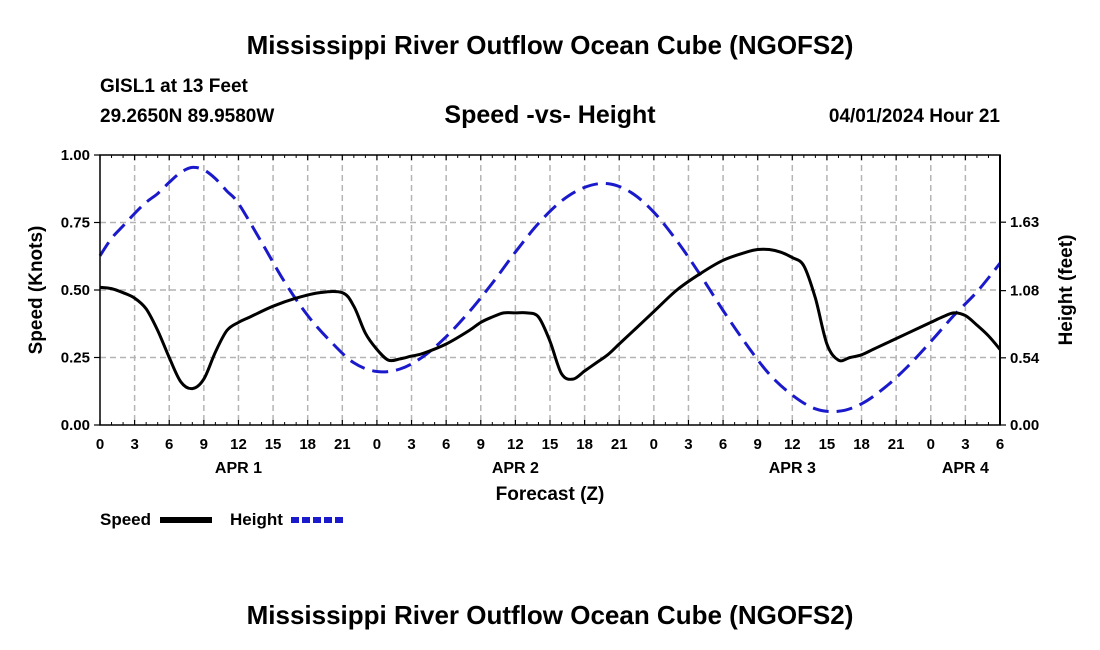 The image size is (1100, 650). What do you see at coordinates (174, 86) in the screenshot?
I see `station-label: GISL1 at 13 Feet` at bounding box center [174, 86].